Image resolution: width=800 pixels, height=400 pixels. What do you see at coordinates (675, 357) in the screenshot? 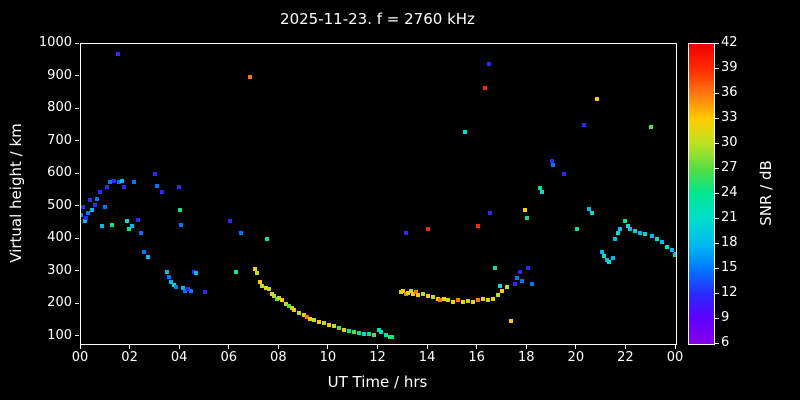
I see `x-tick-label: 00` at bounding box center [675, 357].